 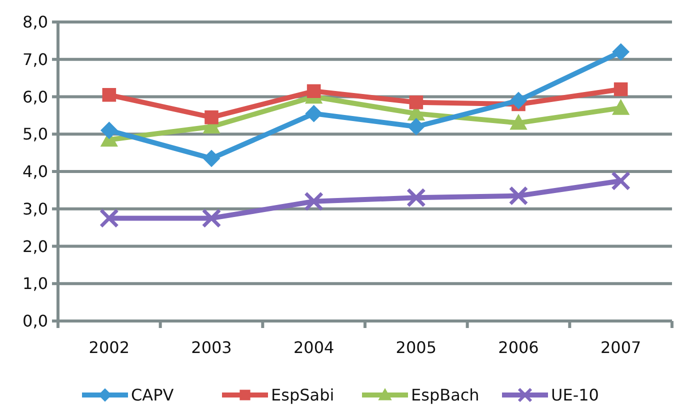 I want to click on y-tick-label: 5,0, so click(x=35, y=134).